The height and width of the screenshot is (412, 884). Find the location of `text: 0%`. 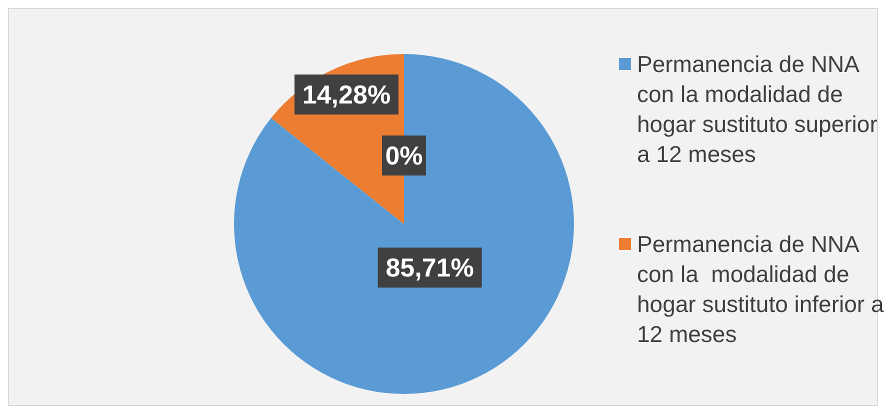

text: 0% is located at coordinates (404, 155).